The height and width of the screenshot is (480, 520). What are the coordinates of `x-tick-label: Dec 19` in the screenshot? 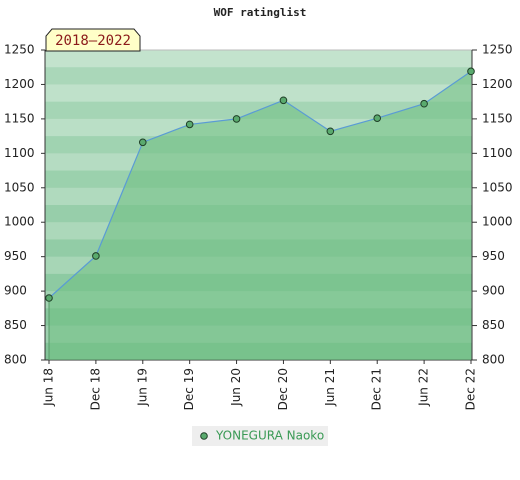 It's located at (189, 389).